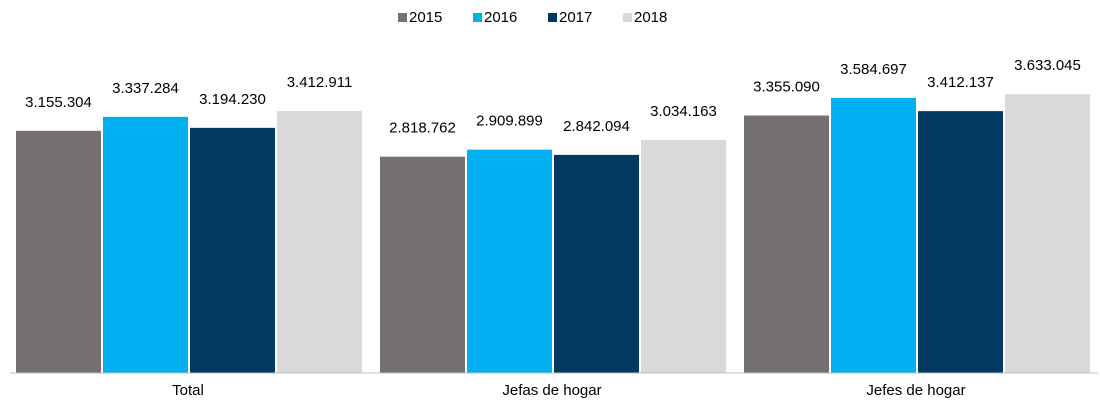  Describe the element at coordinates (425, 17) in the screenshot. I see `legend-label: 2015` at that location.